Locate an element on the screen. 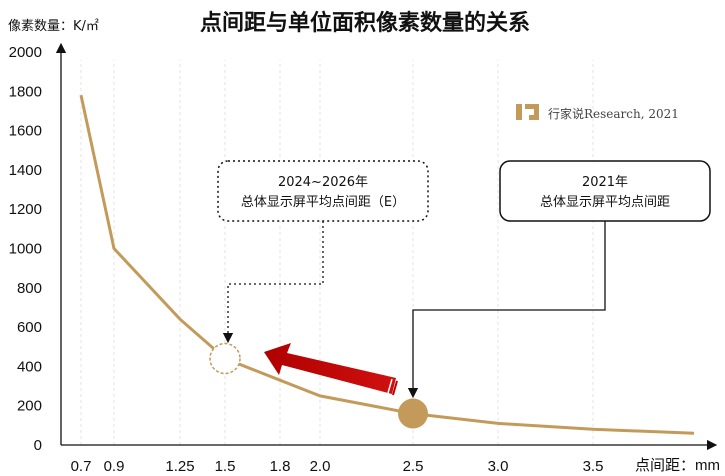 The height and width of the screenshot is (476, 725). brand-logo-icon is located at coordinates (527, 112).